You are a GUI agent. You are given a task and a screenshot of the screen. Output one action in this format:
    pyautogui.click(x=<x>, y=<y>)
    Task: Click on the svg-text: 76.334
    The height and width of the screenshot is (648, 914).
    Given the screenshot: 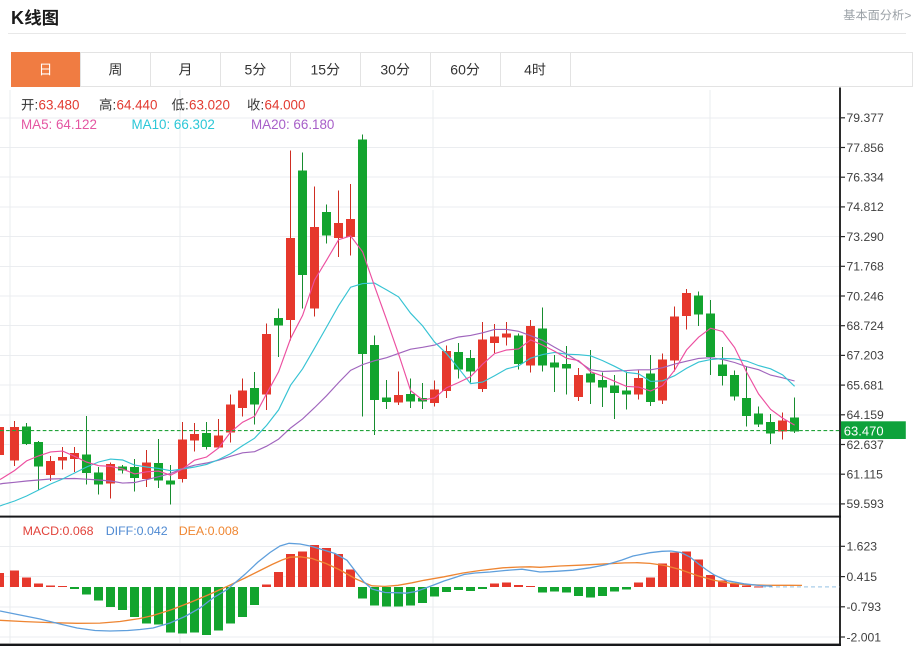 What is the action you would take?
    pyautogui.click(x=865, y=178)
    